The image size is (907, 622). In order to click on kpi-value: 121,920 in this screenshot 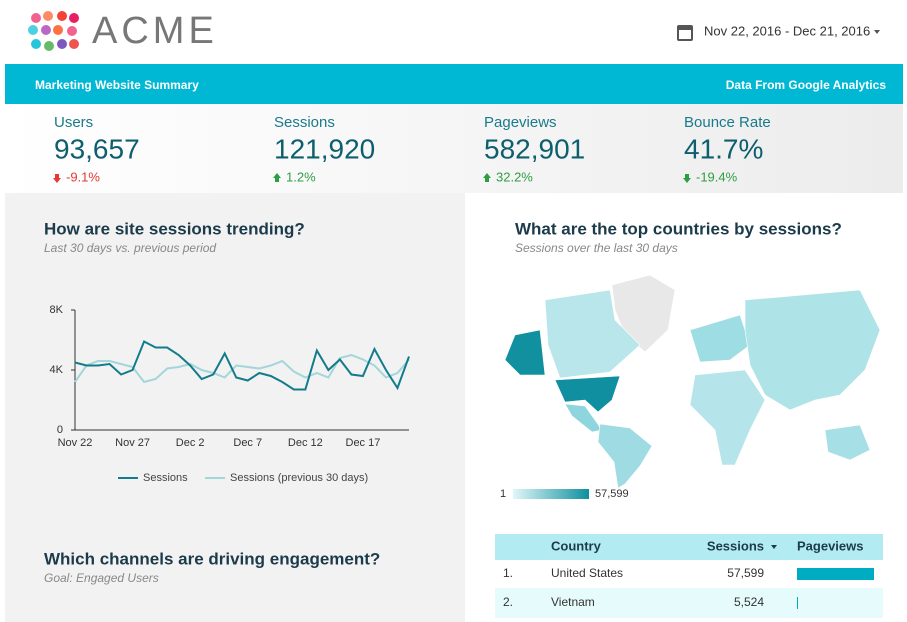, I will do `click(324, 148)`.